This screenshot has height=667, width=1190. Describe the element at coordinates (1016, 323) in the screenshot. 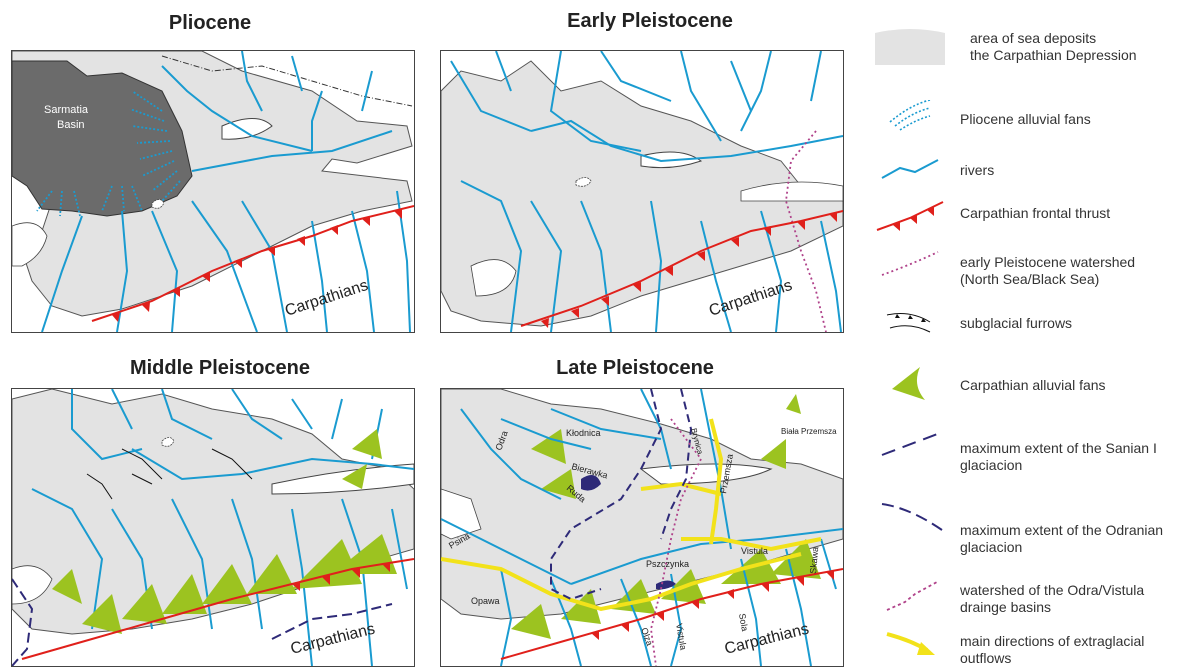

I see `legend-subglacial-furrows: subglacial furrows` at that location.